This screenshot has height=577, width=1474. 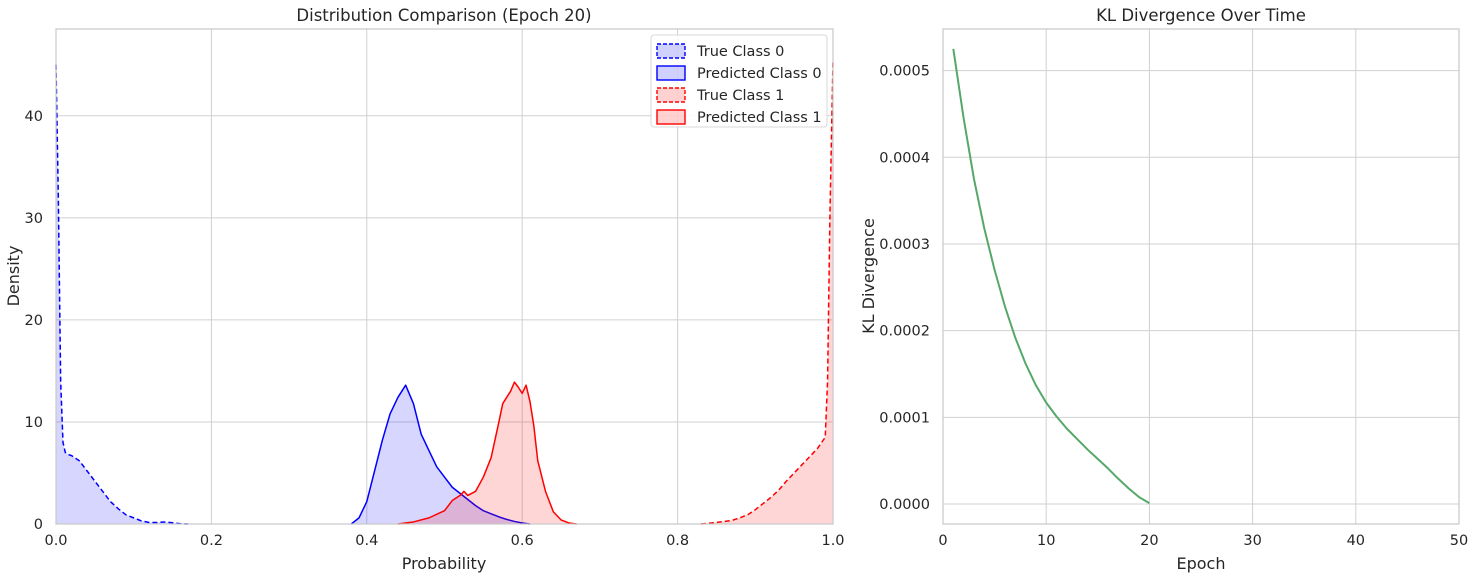 I want to click on chart2-x-label: Epoch, so click(x=1201, y=563).